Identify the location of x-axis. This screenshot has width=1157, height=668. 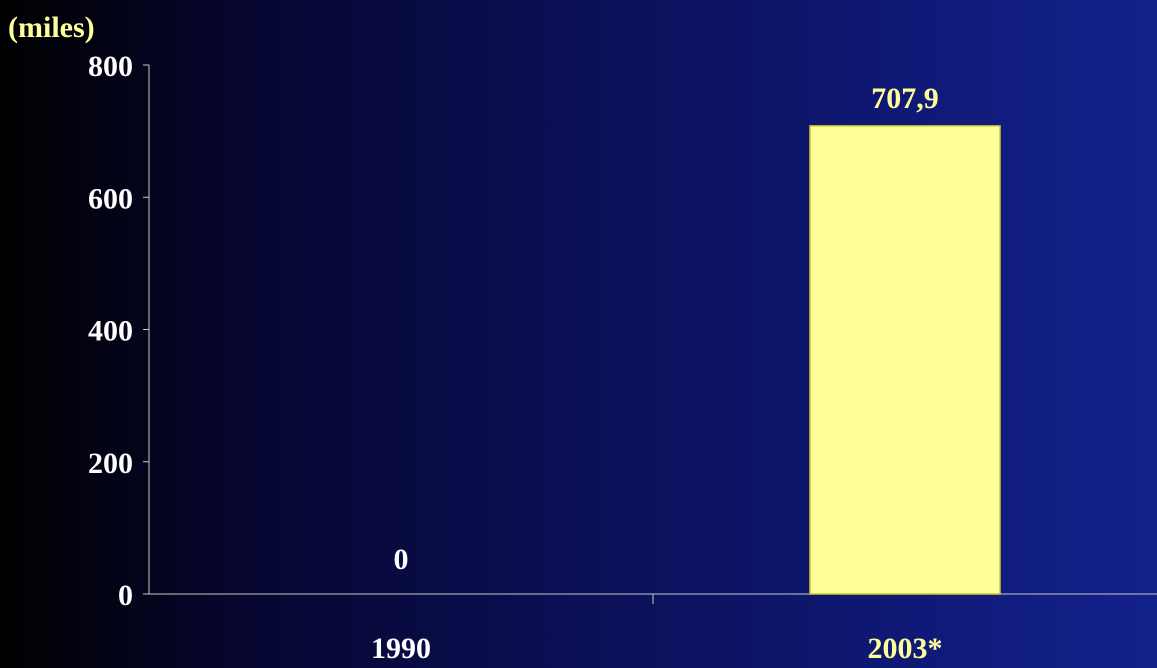
(653, 598).